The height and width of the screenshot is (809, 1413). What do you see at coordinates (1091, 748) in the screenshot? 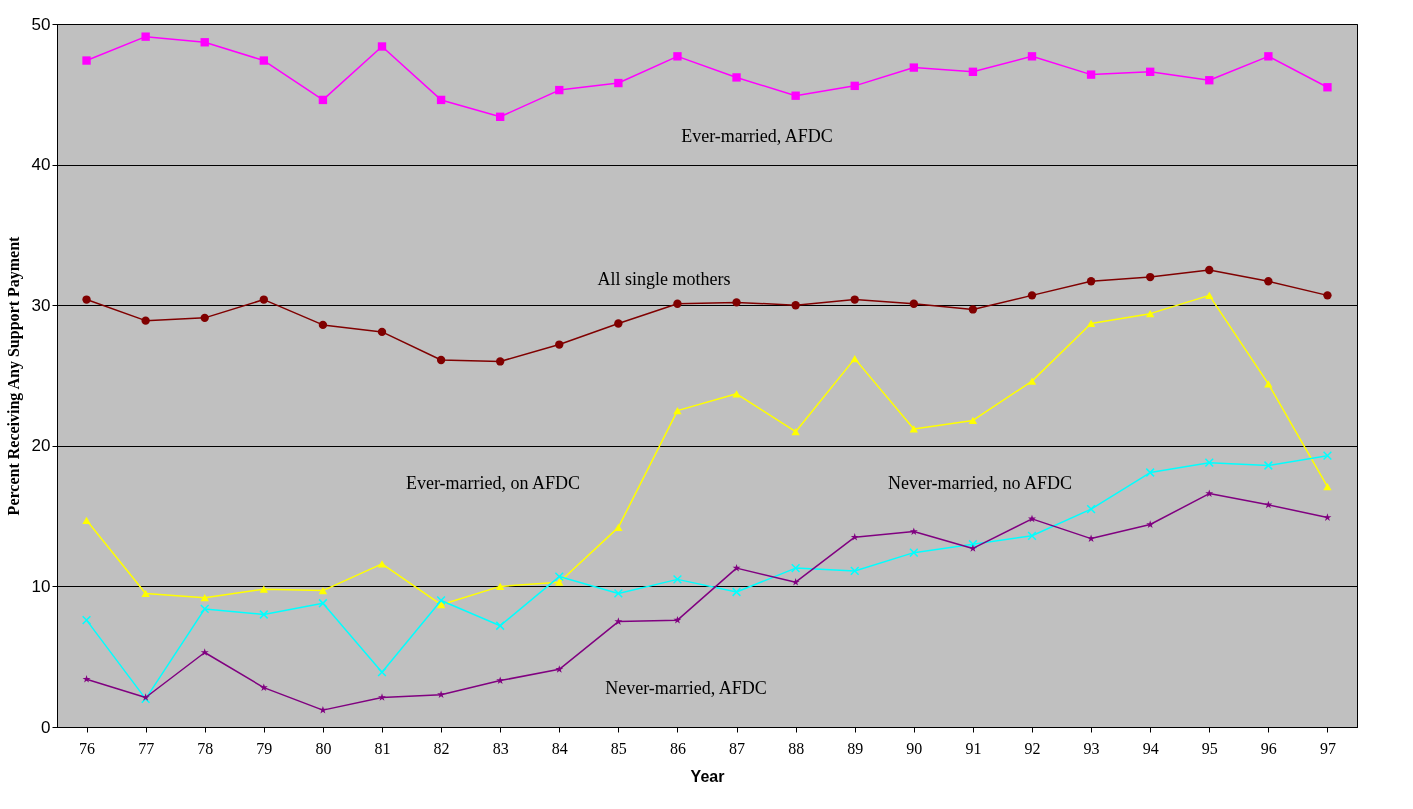
I see `x-tick-label: 93` at bounding box center [1091, 748].